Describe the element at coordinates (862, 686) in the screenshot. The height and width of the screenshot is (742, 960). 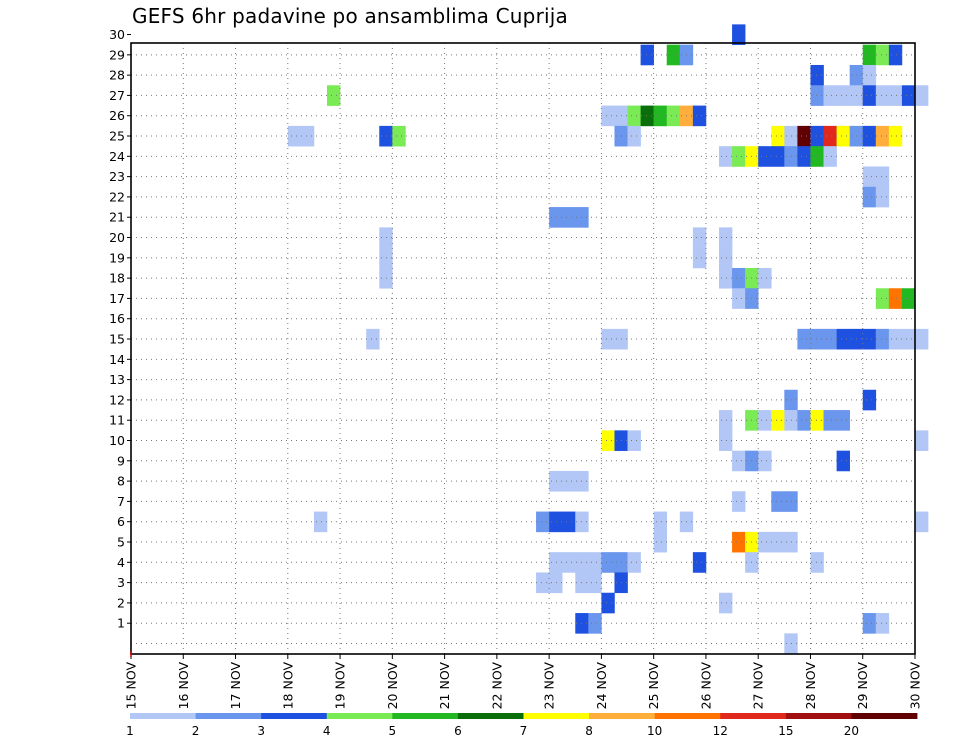
I see `x-tick-label: 29 NOV` at that location.